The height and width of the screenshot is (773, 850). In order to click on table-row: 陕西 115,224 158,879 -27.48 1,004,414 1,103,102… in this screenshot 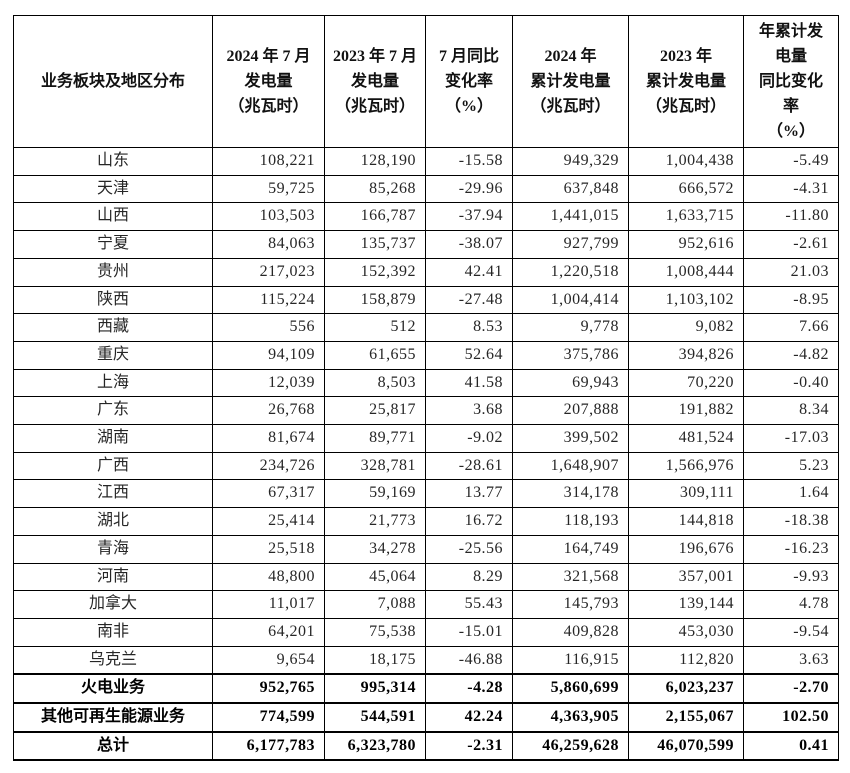, I will do `click(426, 300)`.